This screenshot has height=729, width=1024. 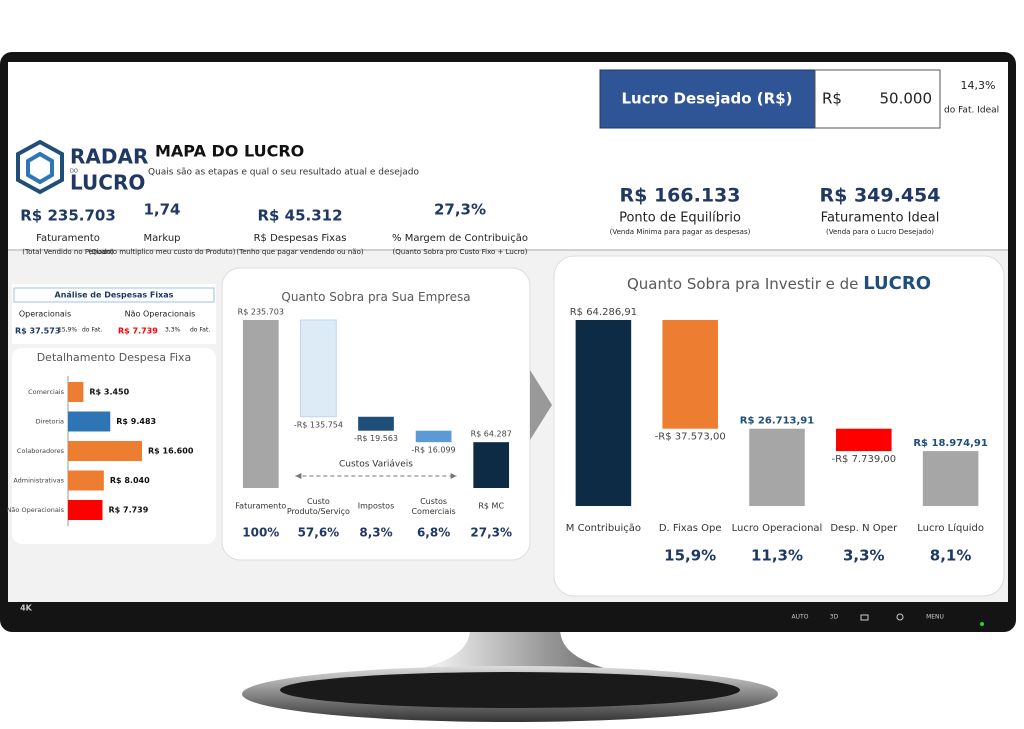 What do you see at coordinates (138, 331) in the screenshot?
I see `expense-value: R$ 7.739` at bounding box center [138, 331].